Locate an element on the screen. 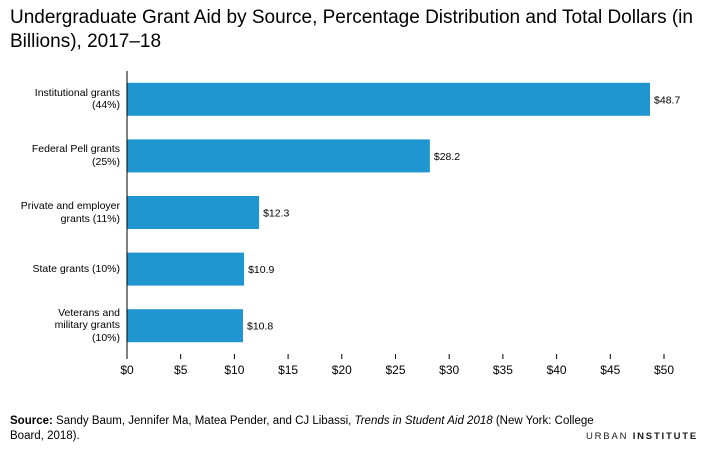  x-tick-label: $5 is located at coordinates (181, 370).